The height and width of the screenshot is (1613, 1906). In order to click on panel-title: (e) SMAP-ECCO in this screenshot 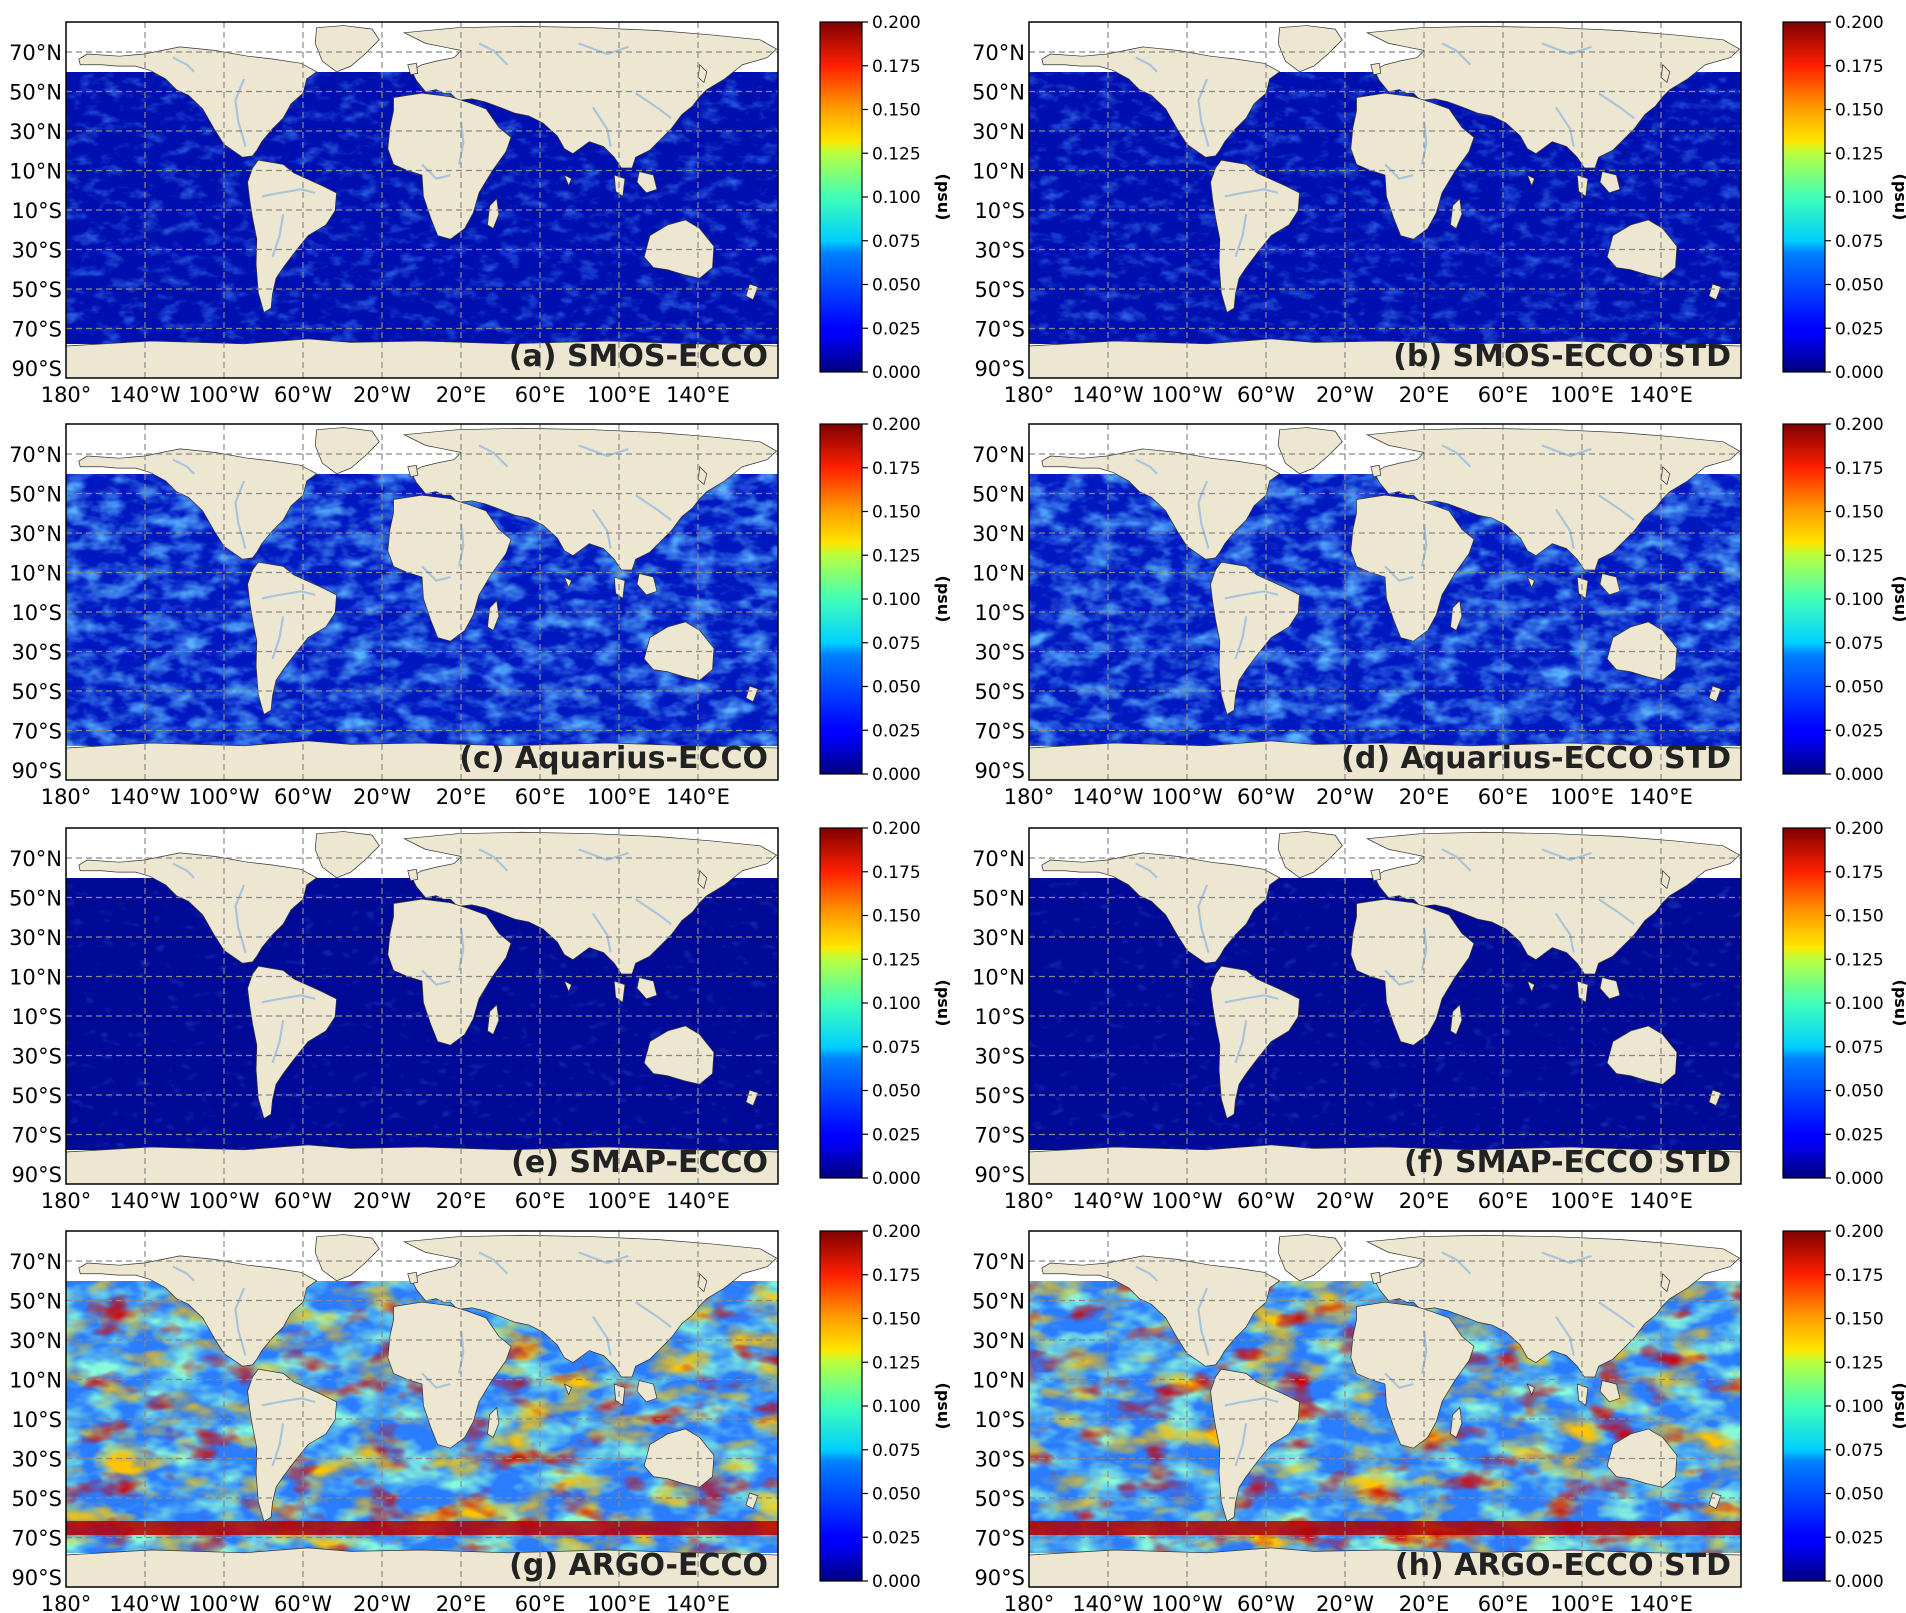, I will do `click(639, 1162)`.